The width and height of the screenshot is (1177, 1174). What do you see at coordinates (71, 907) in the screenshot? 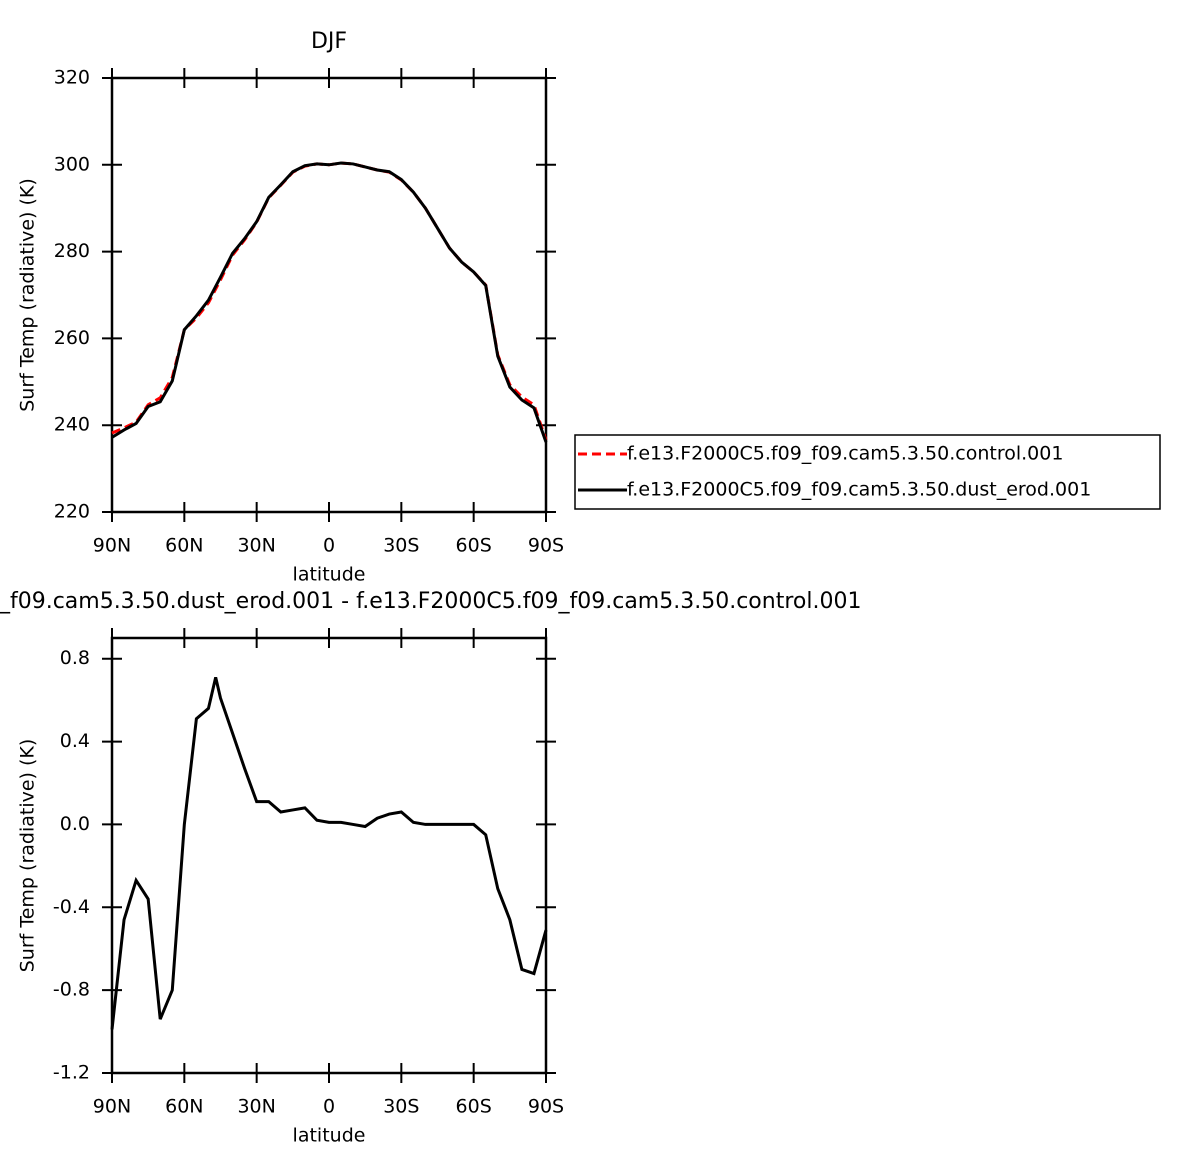
I see `y-tick-label: -0.4` at bounding box center [71, 907].